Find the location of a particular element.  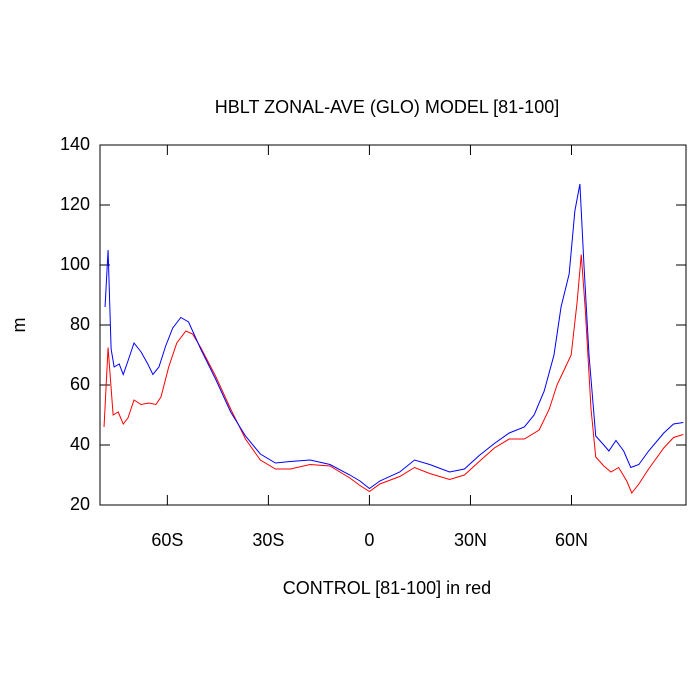

x-tick-label: 30N is located at coordinates (470, 540).